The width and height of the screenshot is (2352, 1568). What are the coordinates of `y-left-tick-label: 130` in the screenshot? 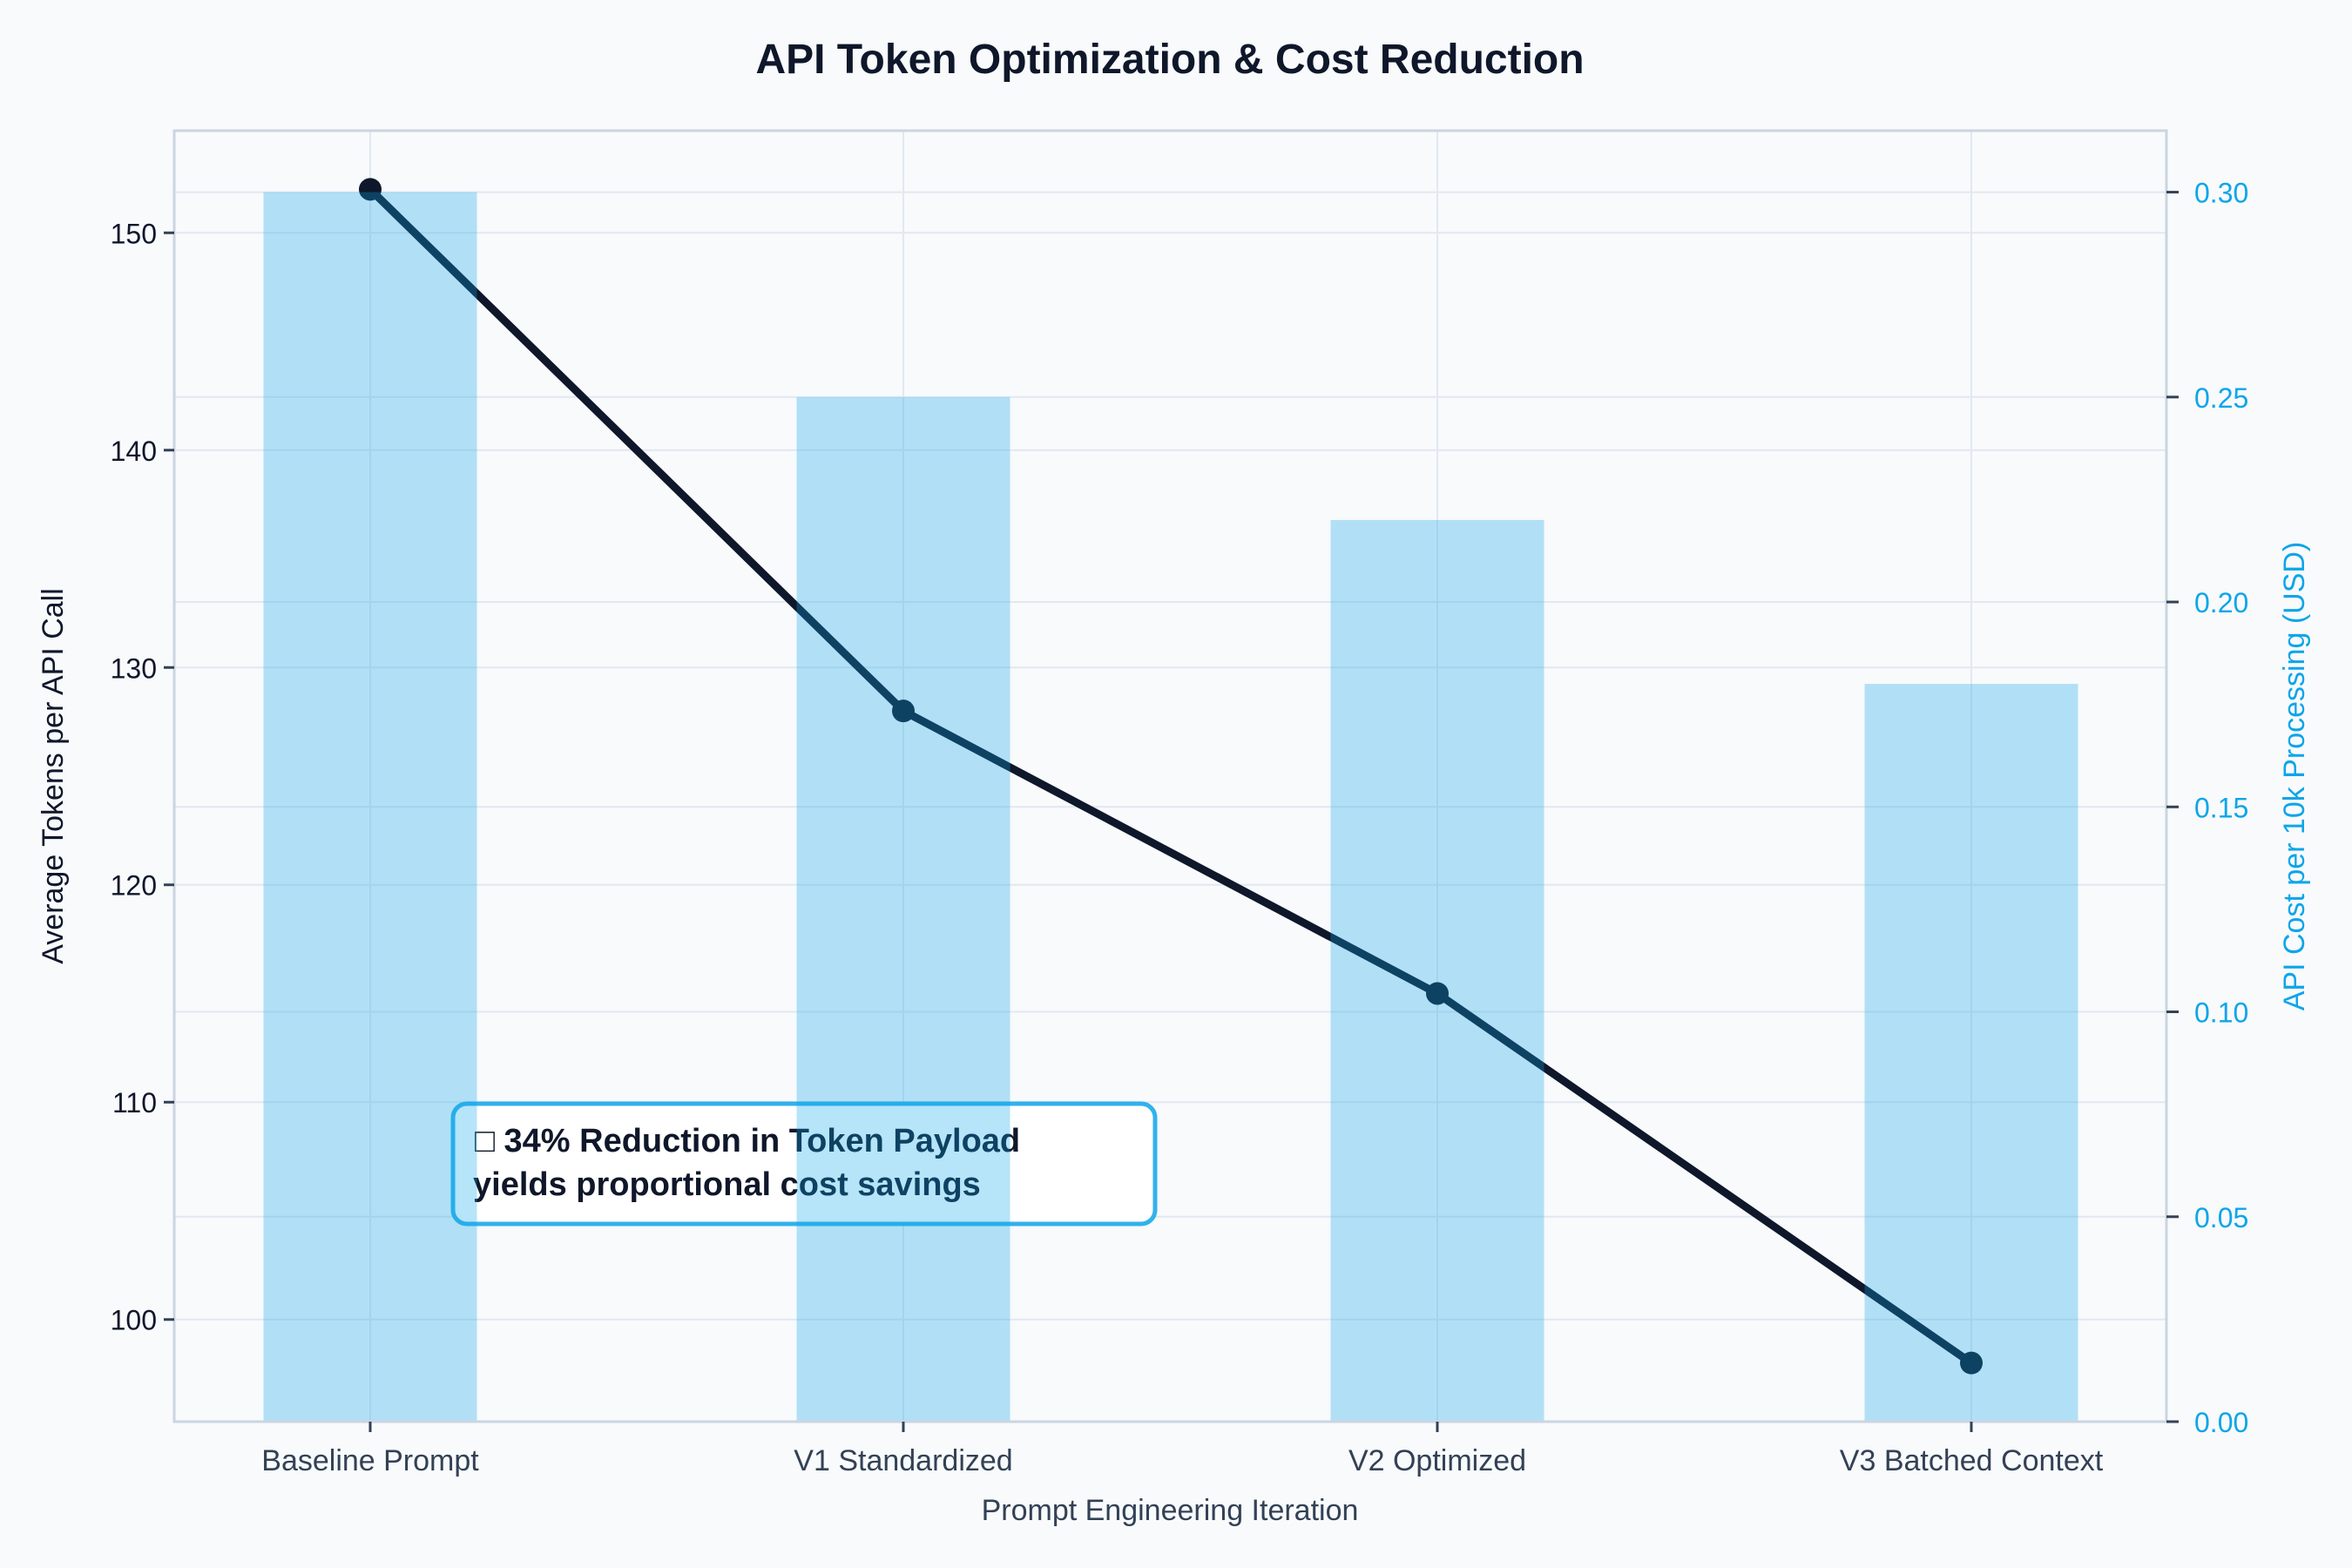 It's located at (134, 668).